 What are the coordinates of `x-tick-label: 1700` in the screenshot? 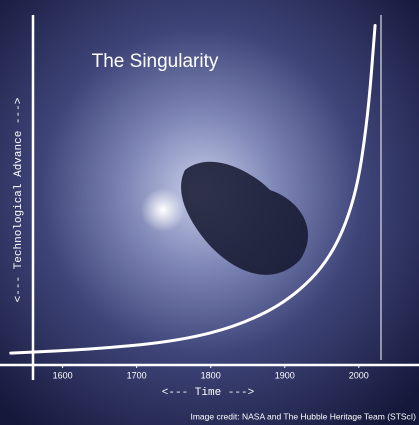 It's located at (137, 375).